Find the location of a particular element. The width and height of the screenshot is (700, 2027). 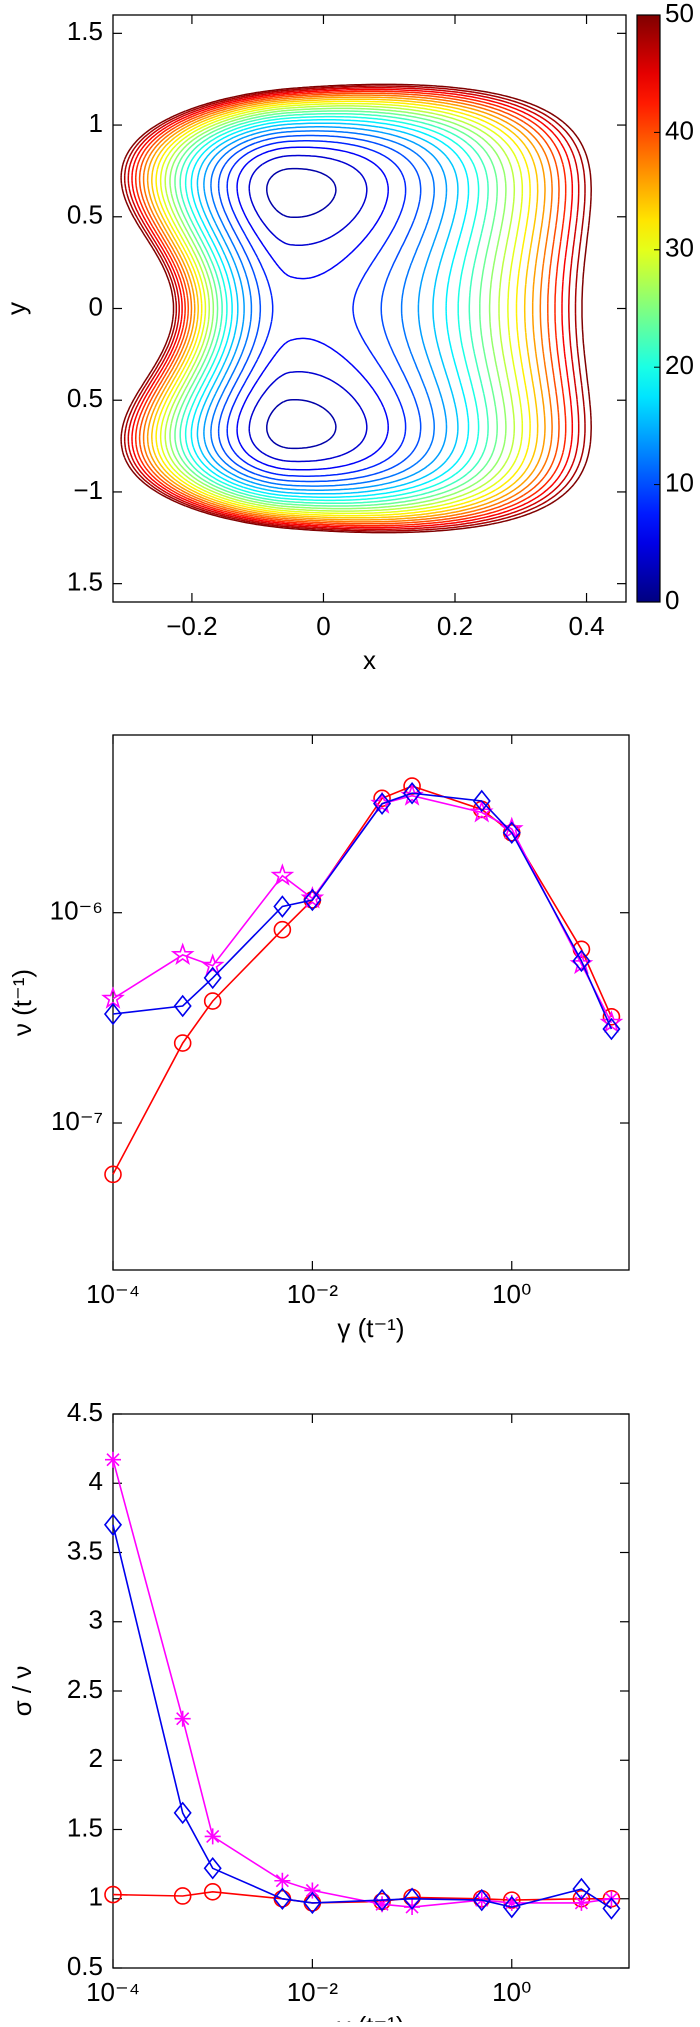

y-tick-label: 3 is located at coordinates (96, 1620).